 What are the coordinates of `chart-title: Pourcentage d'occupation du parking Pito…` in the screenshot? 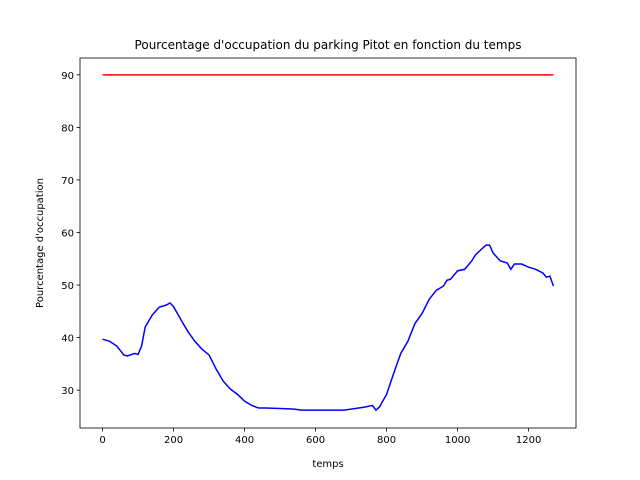 It's located at (328, 45).